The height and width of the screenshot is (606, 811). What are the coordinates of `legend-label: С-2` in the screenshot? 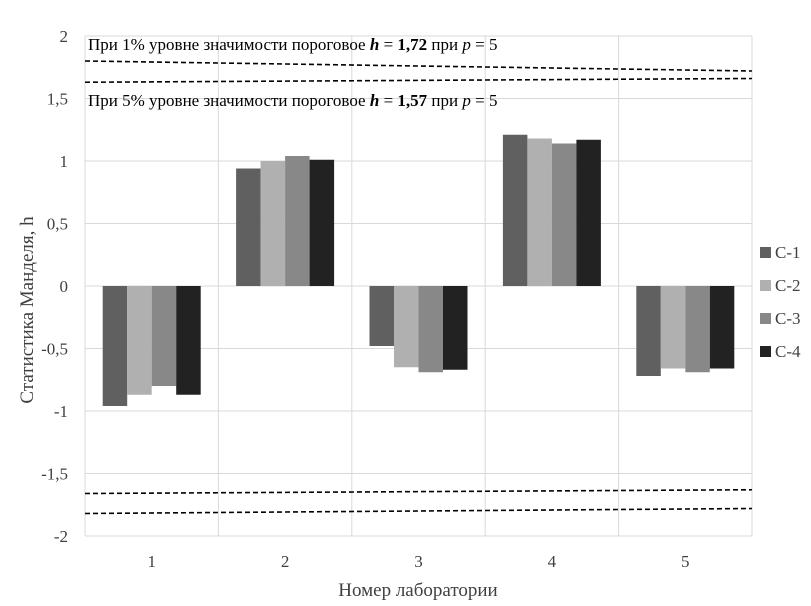 It's located at (788, 285).